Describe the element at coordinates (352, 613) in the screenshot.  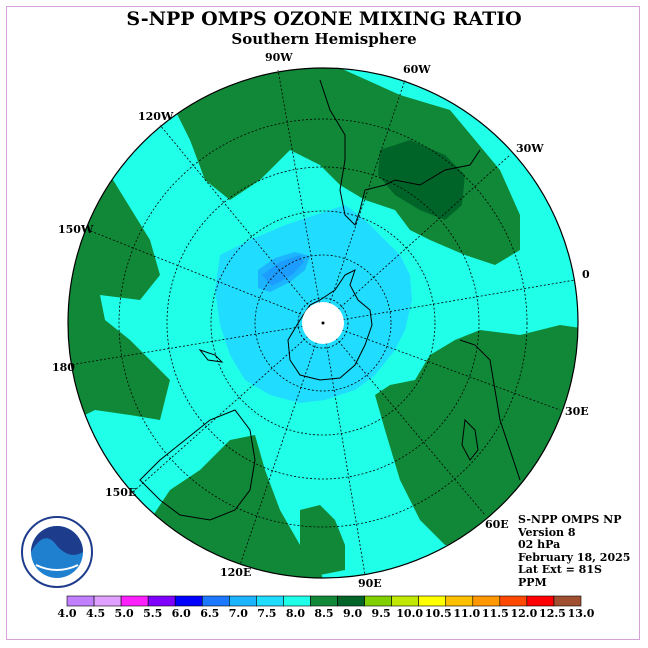
I see `colorbar-label: 9.0` at that location.